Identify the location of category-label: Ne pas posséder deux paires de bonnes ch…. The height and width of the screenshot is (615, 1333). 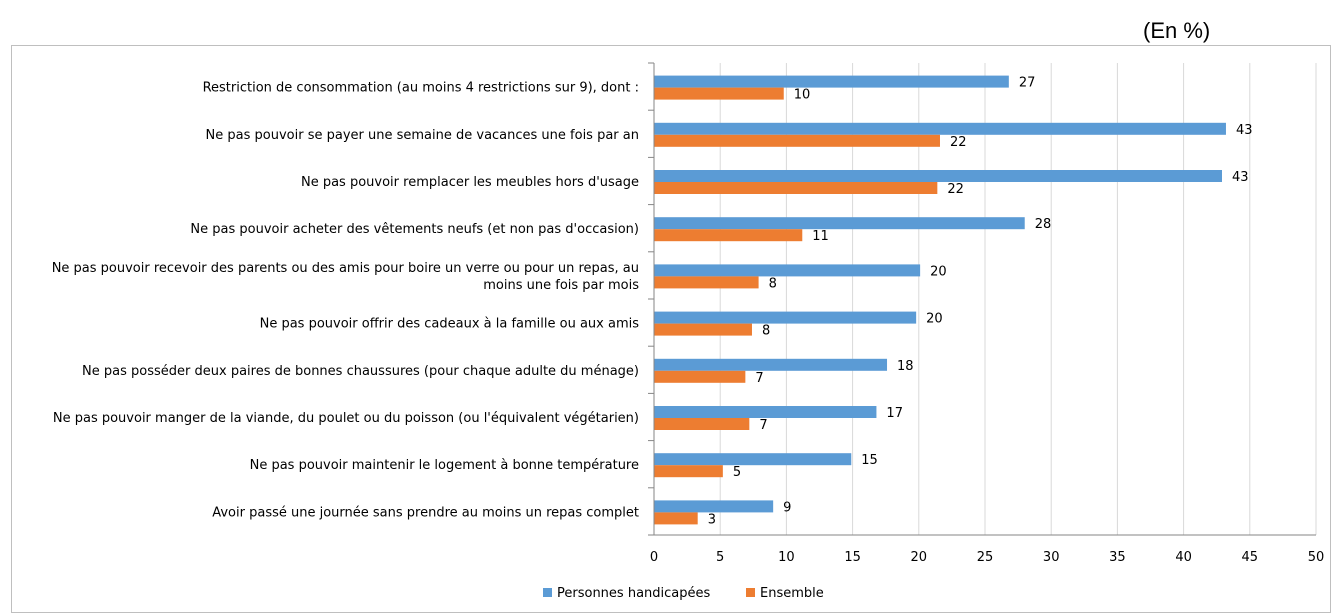
(360, 371).